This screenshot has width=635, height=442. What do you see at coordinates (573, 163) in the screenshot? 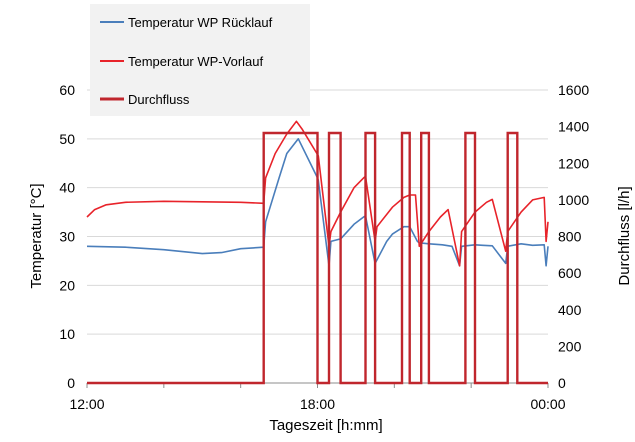
I see `y2-tick-label: 1200` at bounding box center [573, 163].